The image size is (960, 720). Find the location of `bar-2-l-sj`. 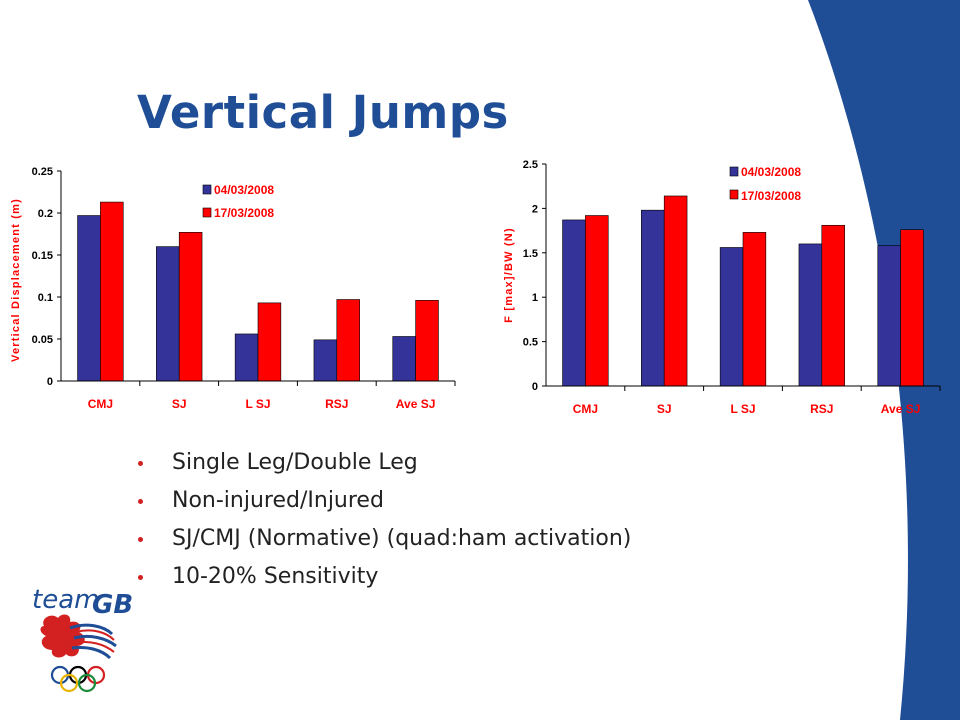

bar-2-l-sj is located at coordinates (754, 309).